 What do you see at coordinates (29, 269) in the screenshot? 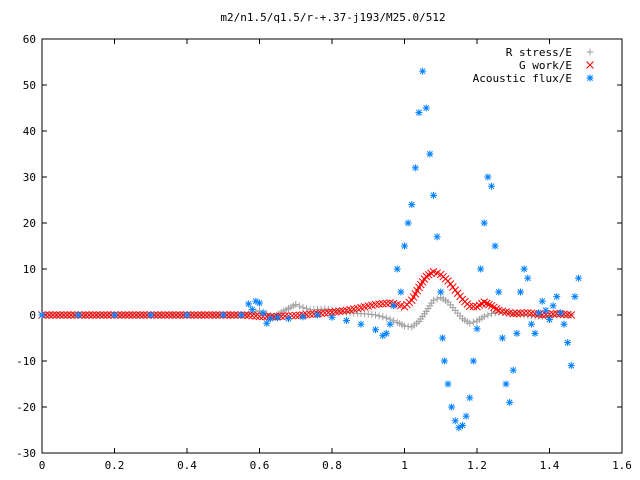
I see `y-tick-label: 10` at bounding box center [29, 269].